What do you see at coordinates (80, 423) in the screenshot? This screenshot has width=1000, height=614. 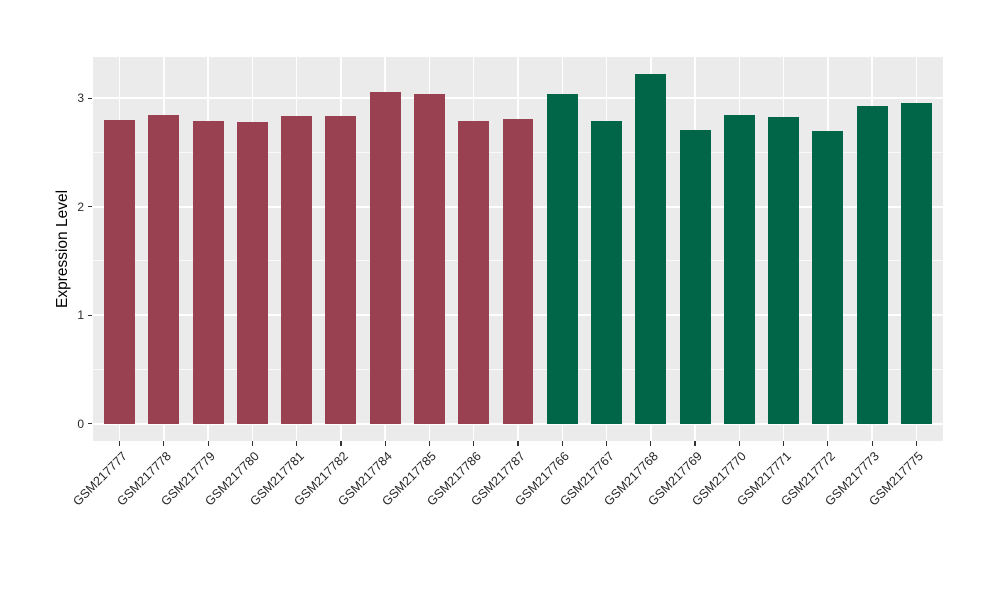 I see `y-tick-label: 0` at bounding box center [80, 423].